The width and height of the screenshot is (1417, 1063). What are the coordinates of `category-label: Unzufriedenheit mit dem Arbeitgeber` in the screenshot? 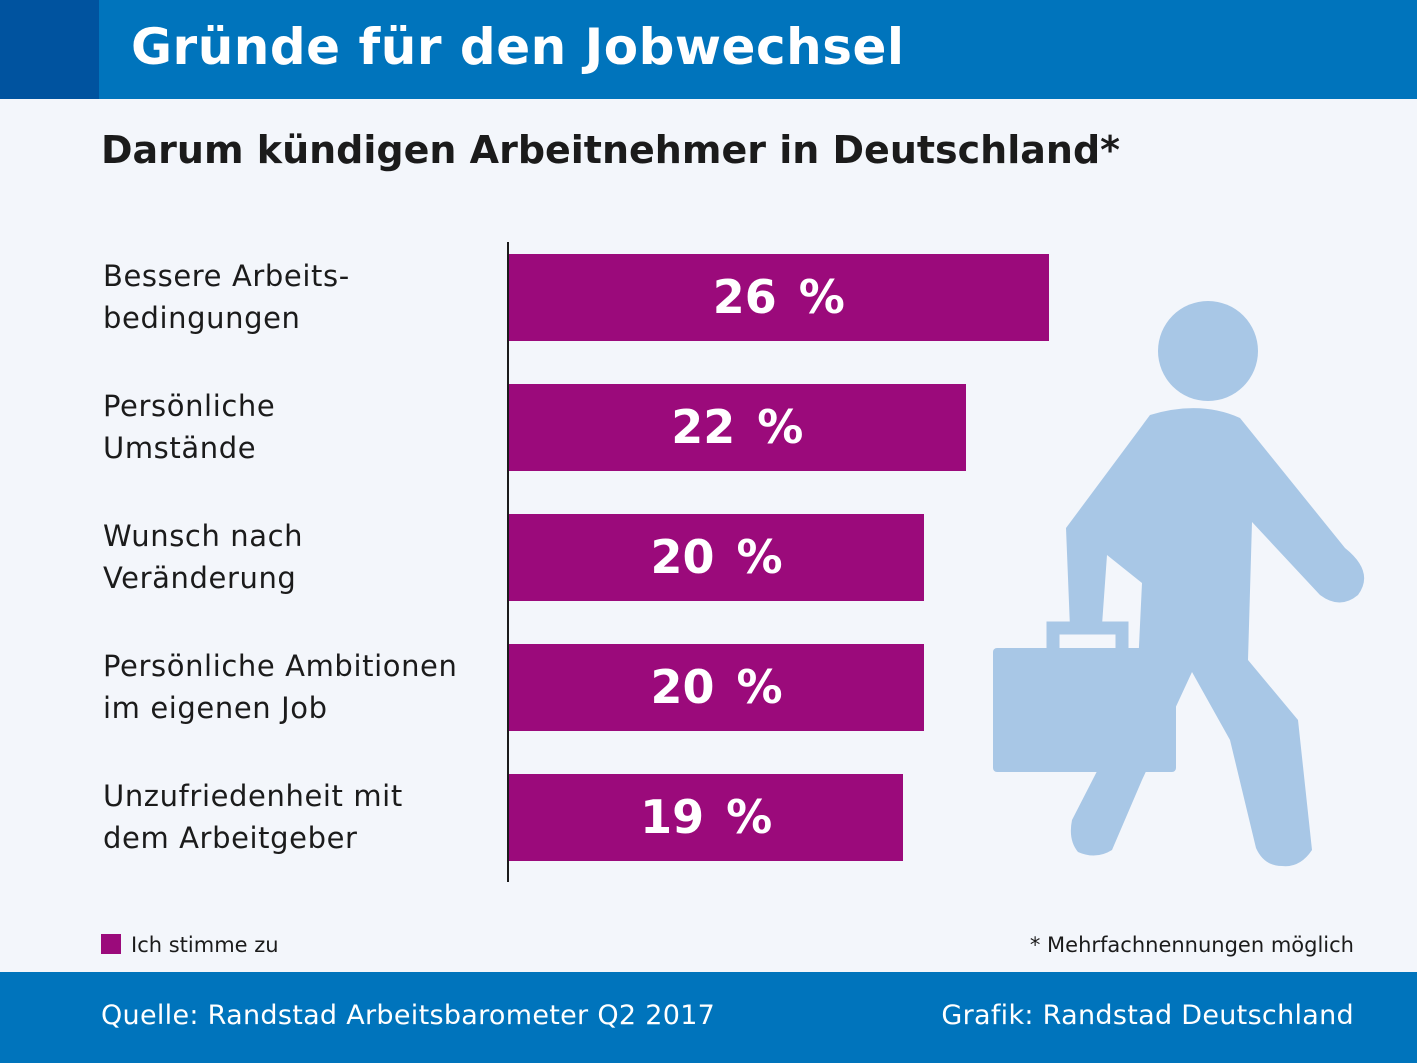 It's located at (300, 817).